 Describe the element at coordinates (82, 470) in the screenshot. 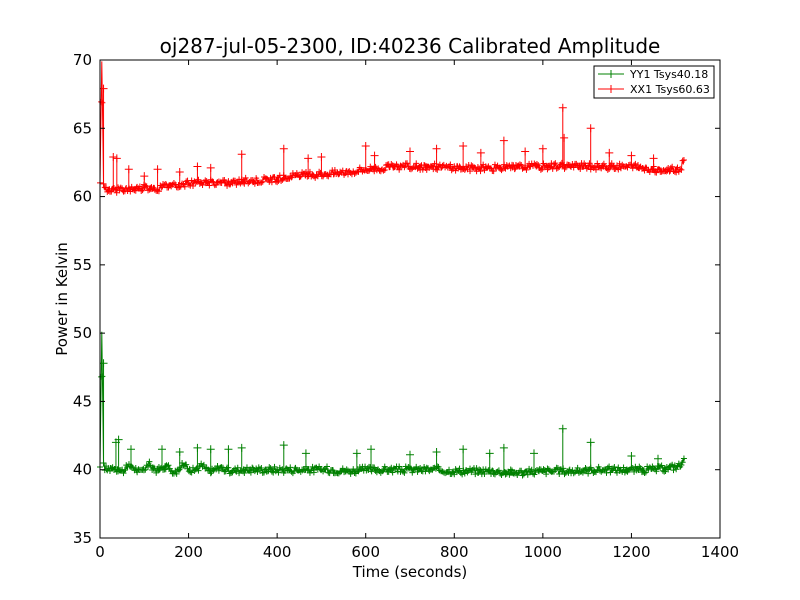

I see `y-tick-label: 40` at that location.